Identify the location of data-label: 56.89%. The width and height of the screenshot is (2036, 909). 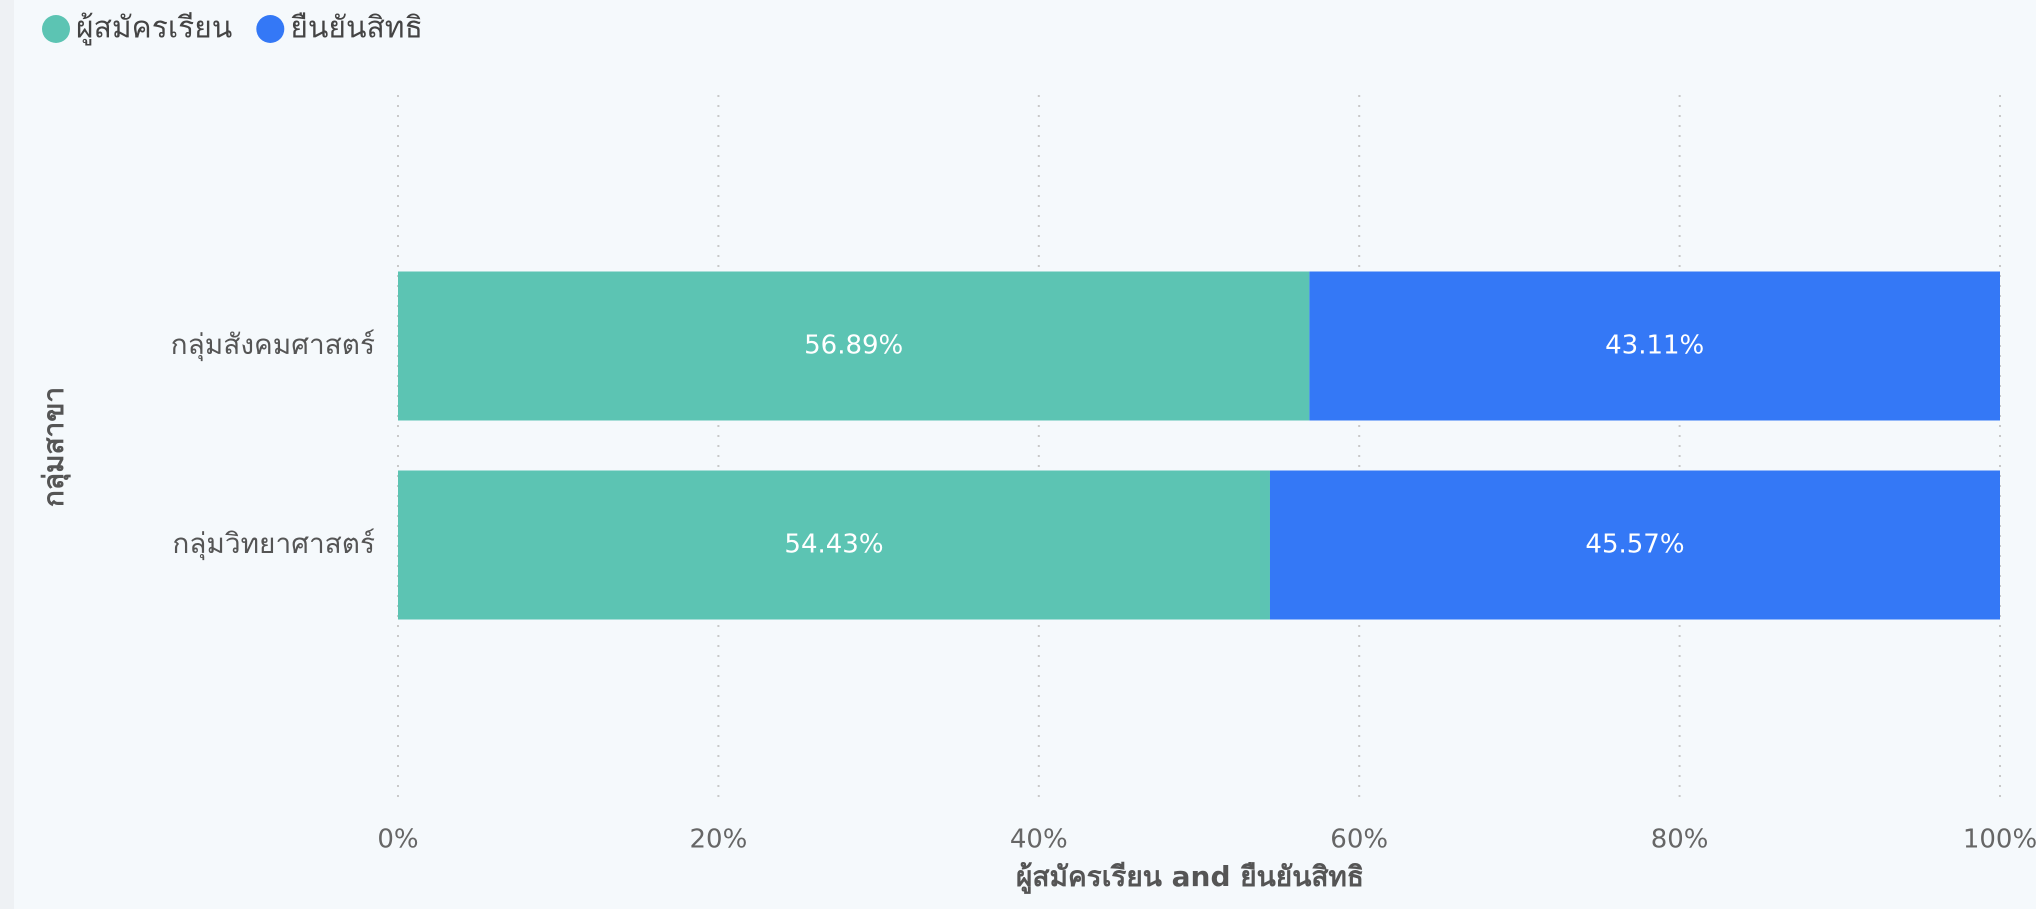
(853, 346).